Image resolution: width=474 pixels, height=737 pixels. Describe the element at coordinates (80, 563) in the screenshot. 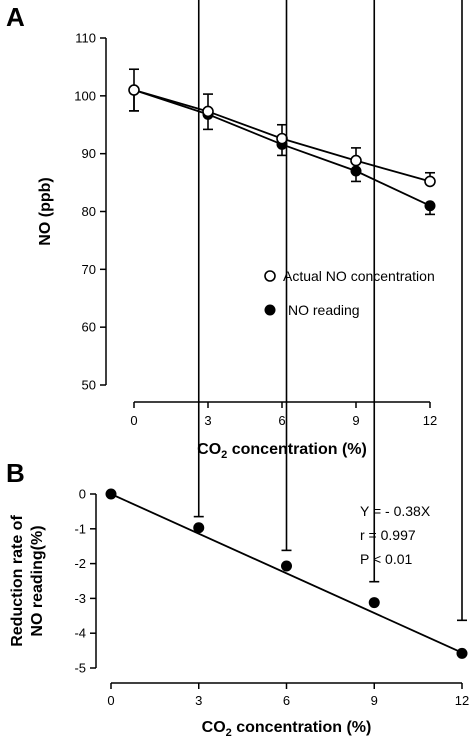

I see `y-tick-label: -2` at that location.